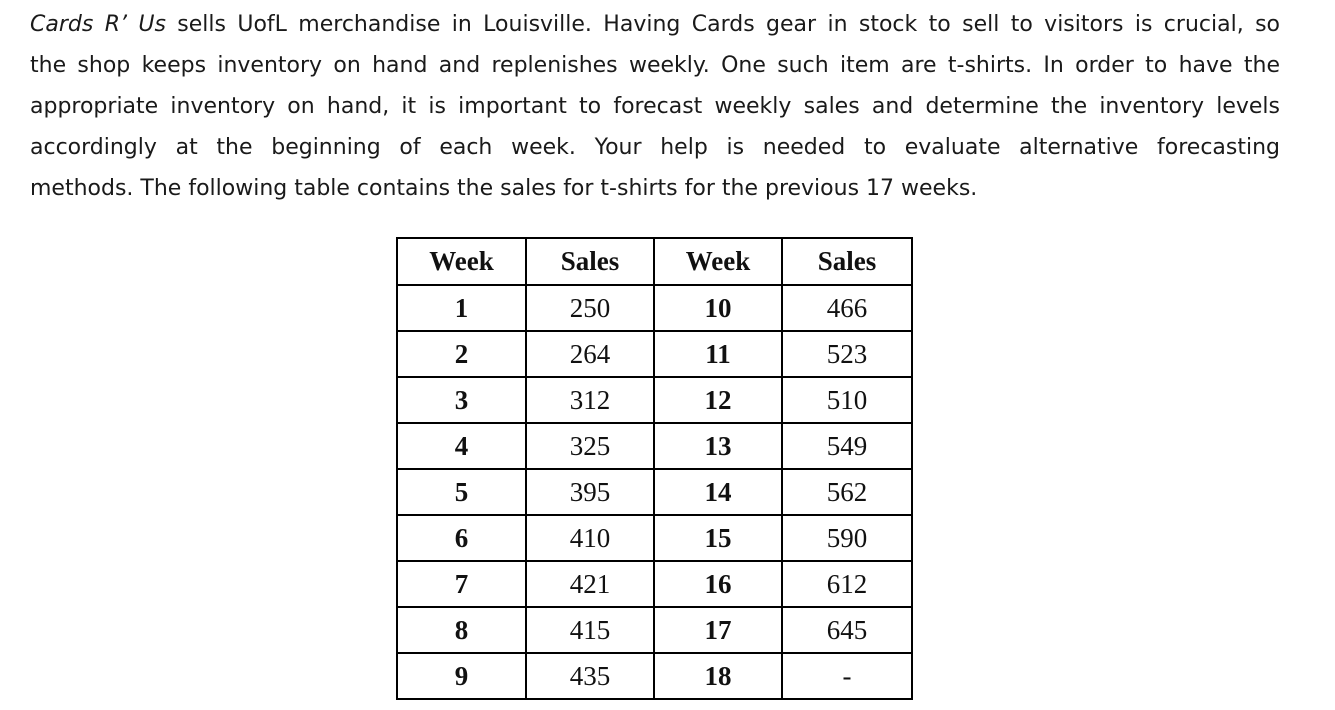 The width and height of the screenshot is (1335, 710). Describe the element at coordinates (98, 24) in the screenshot. I see `company-name: Cards R’ Us` at that location.